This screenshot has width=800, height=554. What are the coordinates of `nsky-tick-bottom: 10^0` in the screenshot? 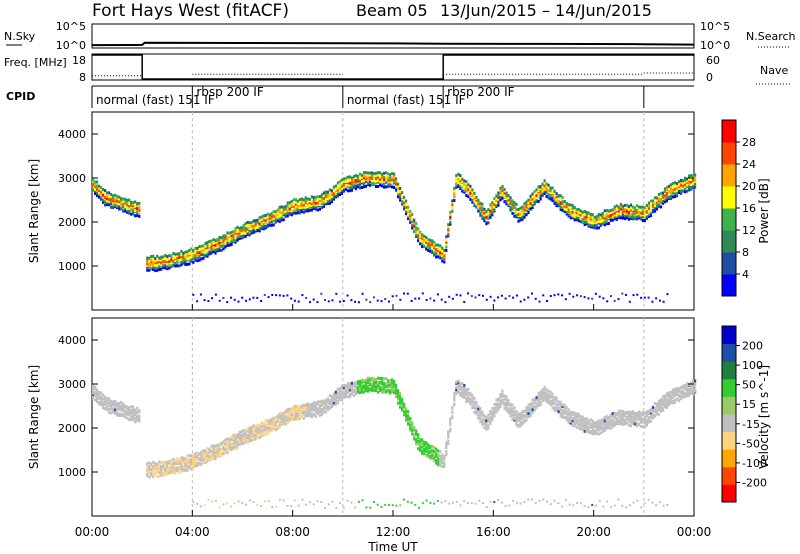 It's located at (71, 45).